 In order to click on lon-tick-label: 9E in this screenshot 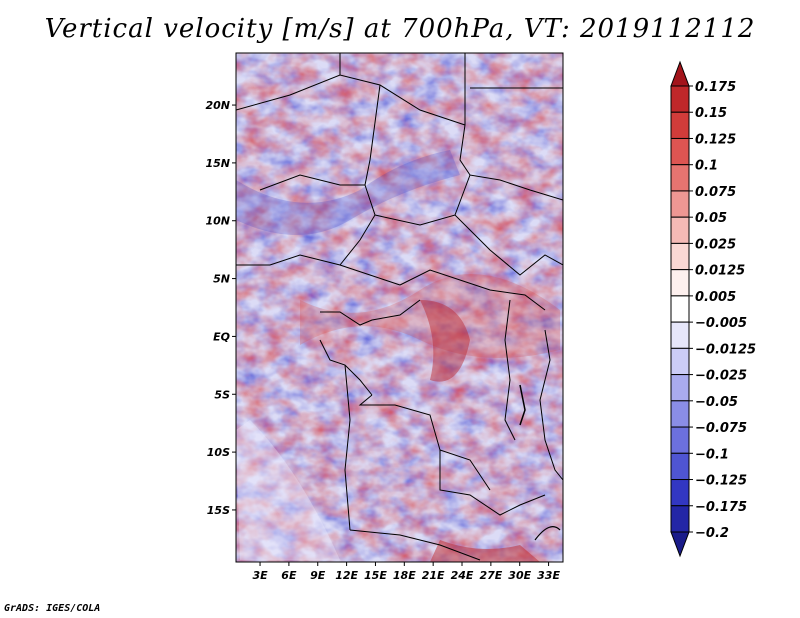, I will do `click(318, 575)`.